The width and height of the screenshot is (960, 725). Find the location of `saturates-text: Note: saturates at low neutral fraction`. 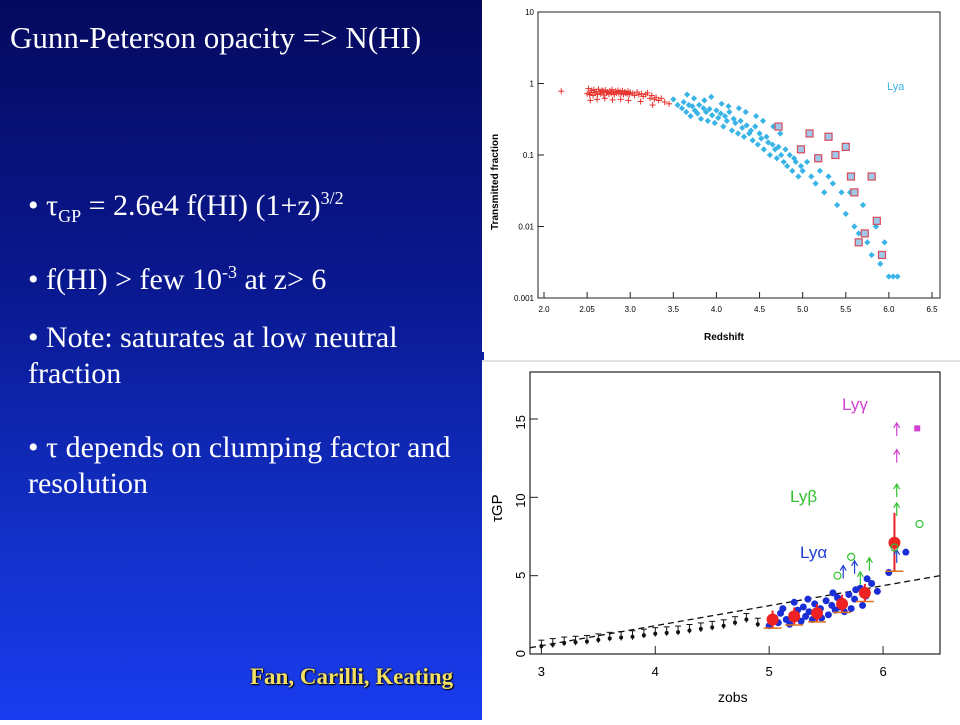

saturates-text: Note: saturates at low neutral fraction is located at coordinates (213, 355).